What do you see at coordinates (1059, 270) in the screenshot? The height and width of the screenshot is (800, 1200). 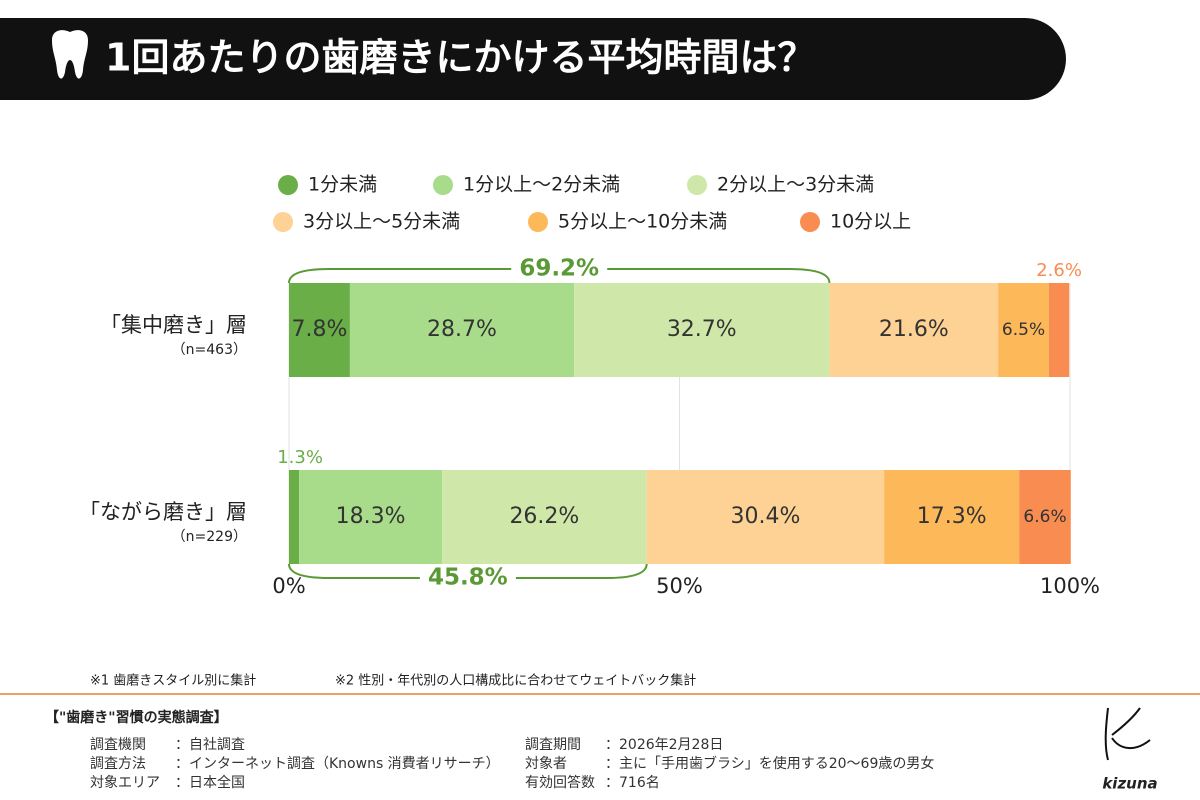 I see `data-label: 2.6%` at bounding box center [1059, 270].